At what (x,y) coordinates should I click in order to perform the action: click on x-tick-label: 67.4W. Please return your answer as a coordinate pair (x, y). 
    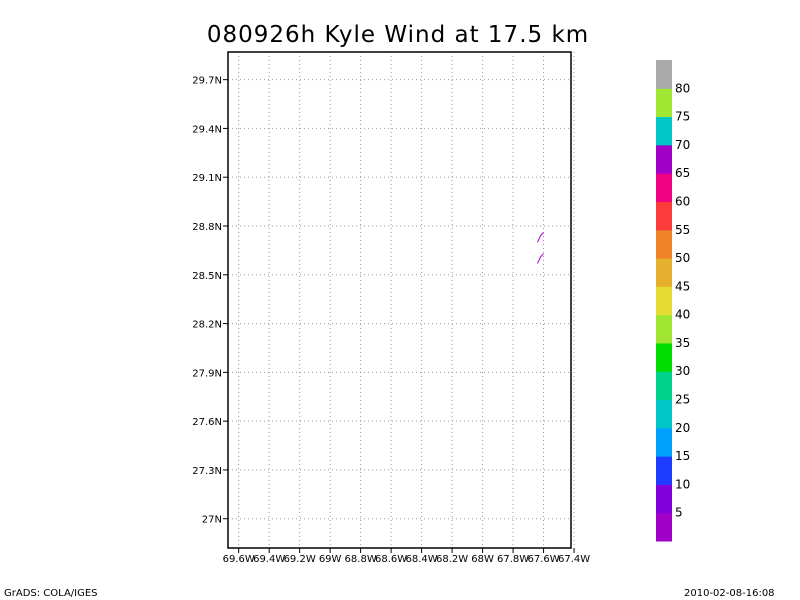
    Looking at the image, I should click on (574, 559).